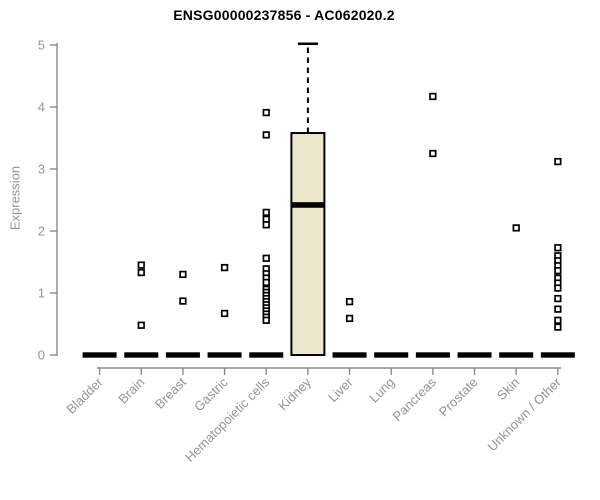  Describe the element at coordinates (284, 15) in the screenshot. I see `chart-title: ENSG00000237856 - AC062020.2` at that location.